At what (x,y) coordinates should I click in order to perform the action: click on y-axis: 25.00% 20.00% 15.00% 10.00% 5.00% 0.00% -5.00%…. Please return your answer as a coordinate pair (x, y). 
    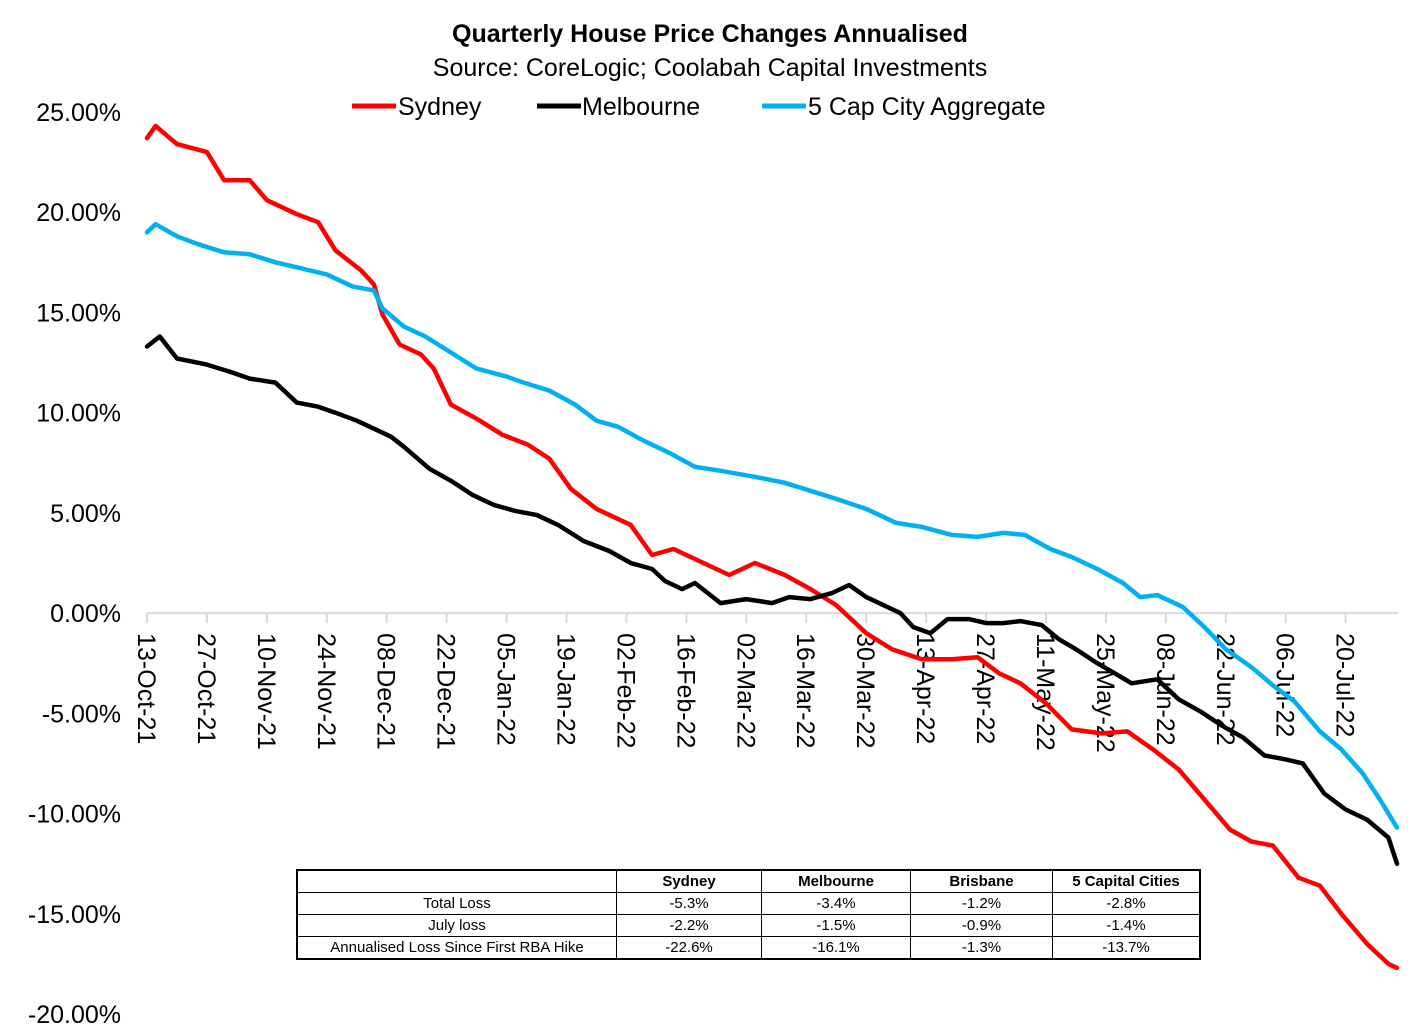
    Looking at the image, I should click on (74, 564).